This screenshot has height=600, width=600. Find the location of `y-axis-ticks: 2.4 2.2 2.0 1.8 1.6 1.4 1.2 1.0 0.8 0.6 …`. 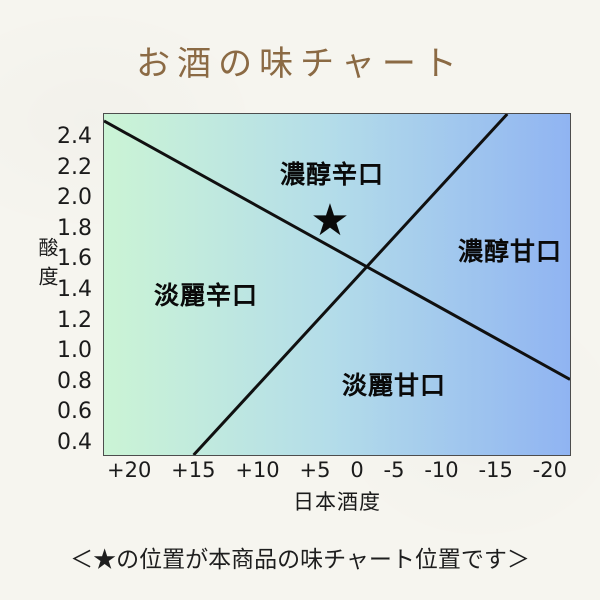

y-axis-ticks: 2.4 2.2 2.0 1.8 1.6 1.4 1.2 1.0 0.8 0.6 … is located at coordinates (61, 290).